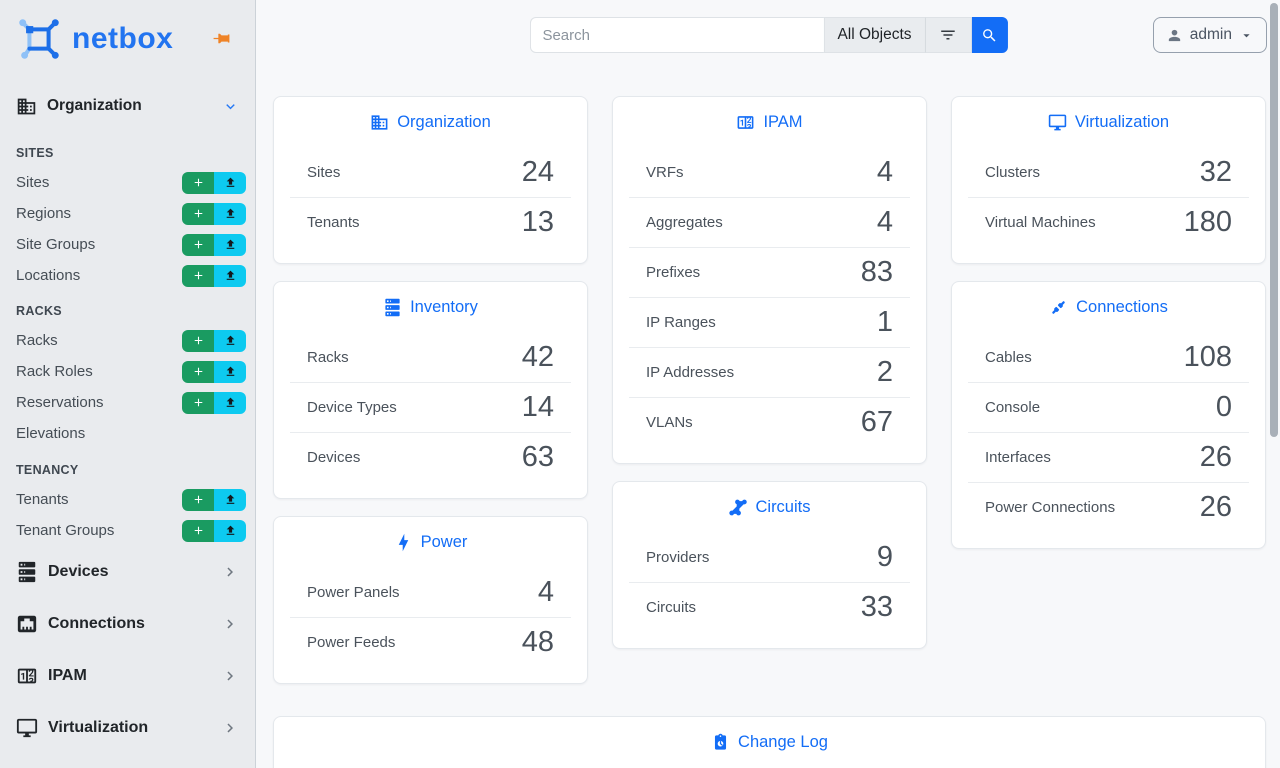 This screenshot has height=768, width=1280. Describe the element at coordinates (669, 422) in the screenshot. I see `stat-label: VLANs` at that location.